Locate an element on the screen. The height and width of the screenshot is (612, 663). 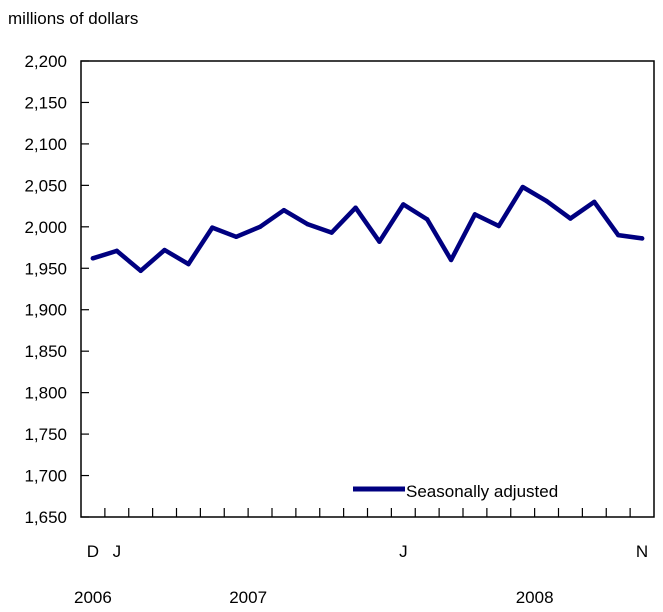
y-tick-label: 1,750 is located at coordinates (45, 434).